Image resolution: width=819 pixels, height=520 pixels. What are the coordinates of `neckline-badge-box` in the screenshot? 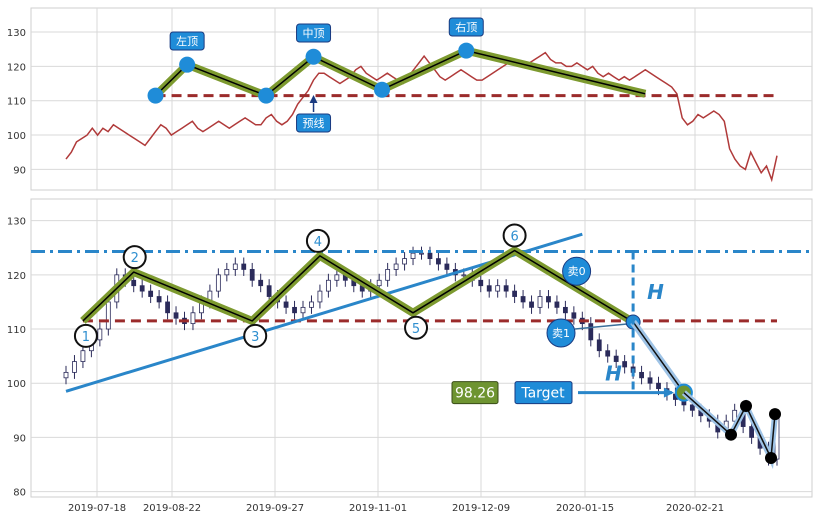 It's located at (314, 123).